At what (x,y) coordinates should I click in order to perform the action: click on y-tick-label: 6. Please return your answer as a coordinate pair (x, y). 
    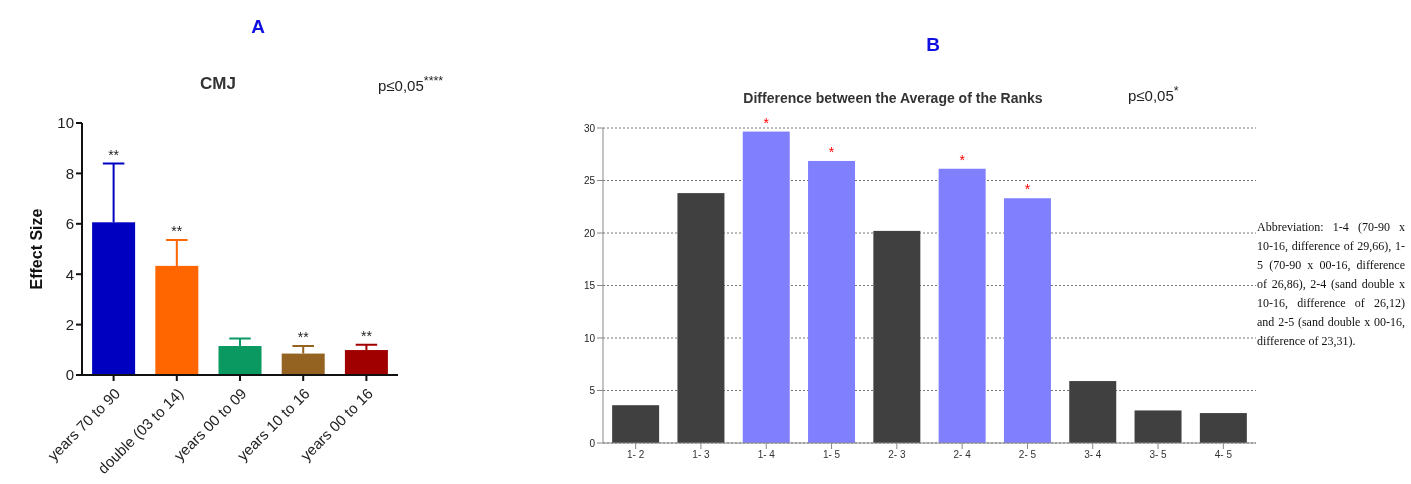
    Looking at the image, I should click on (69, 224).